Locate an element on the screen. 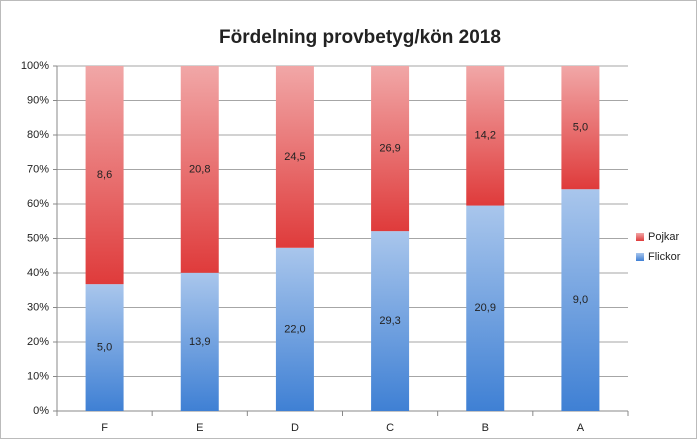  data-label: 29,3 is located at coordinates (389, 321).